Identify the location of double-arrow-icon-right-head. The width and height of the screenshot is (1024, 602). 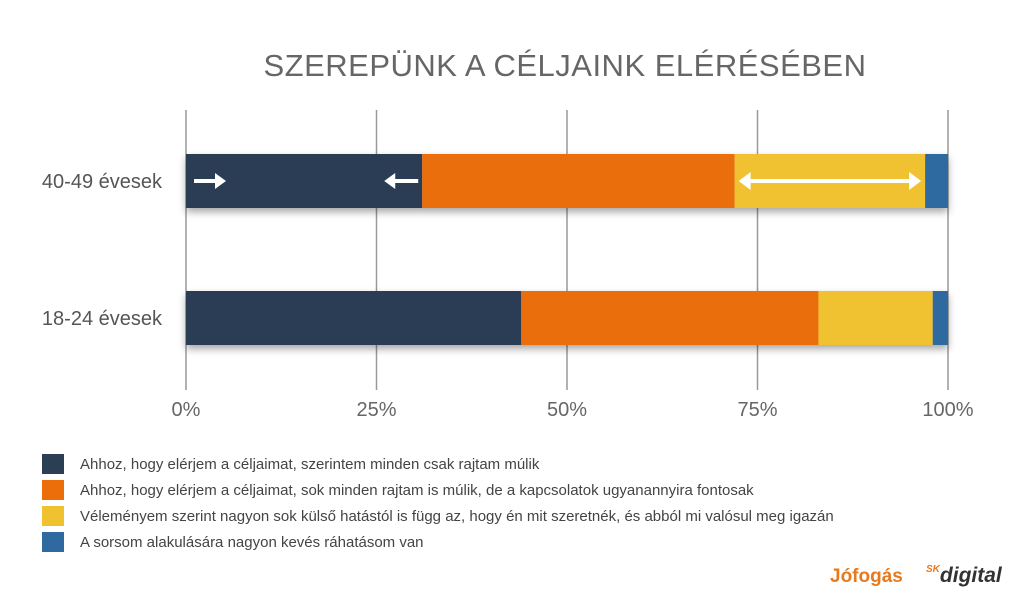
(915, 181).